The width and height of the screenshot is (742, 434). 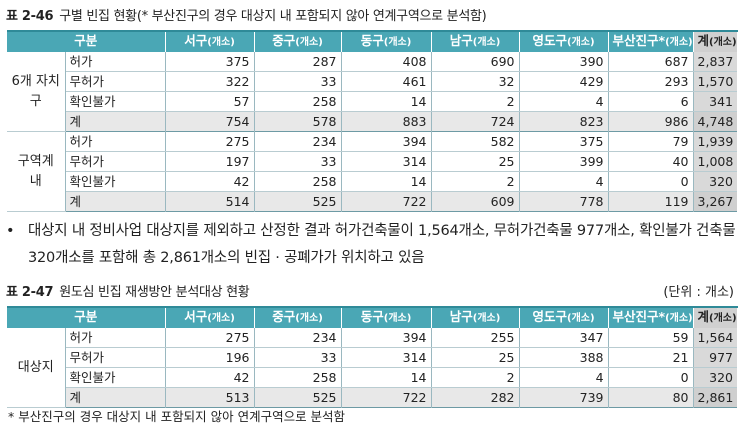 I want to click on cell-value: 287, so click(x=298, y=62).